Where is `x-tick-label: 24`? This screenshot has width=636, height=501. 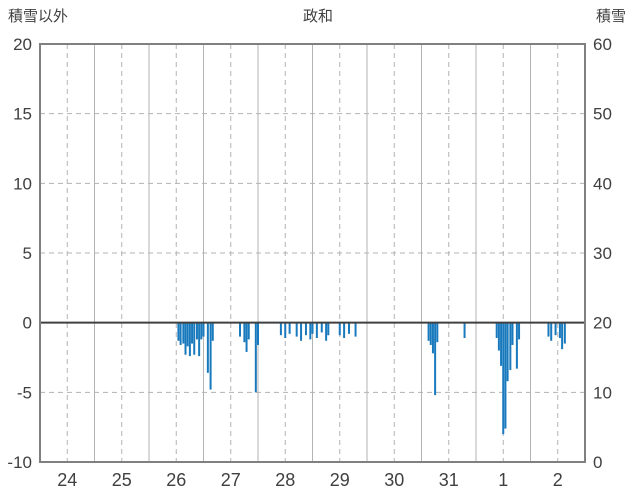 x-tick-label: 24 is located at coordinates (67, 480).